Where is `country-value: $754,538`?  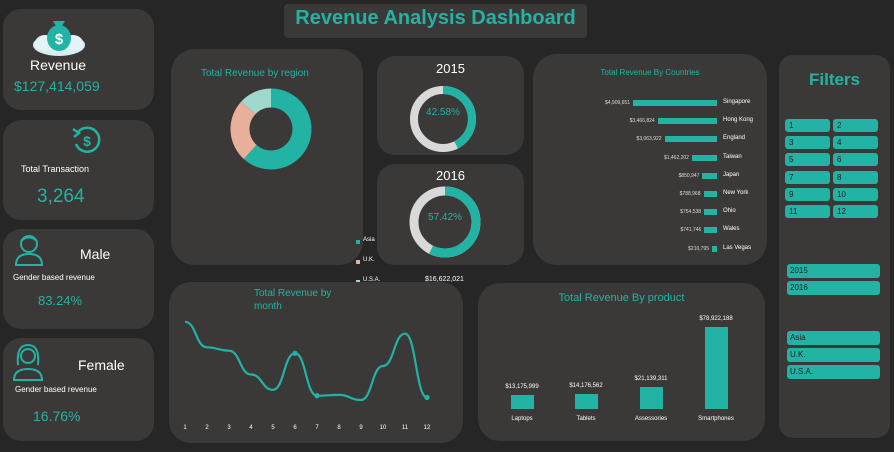 country-value: $754,538 is located at coordinates (691, 212).